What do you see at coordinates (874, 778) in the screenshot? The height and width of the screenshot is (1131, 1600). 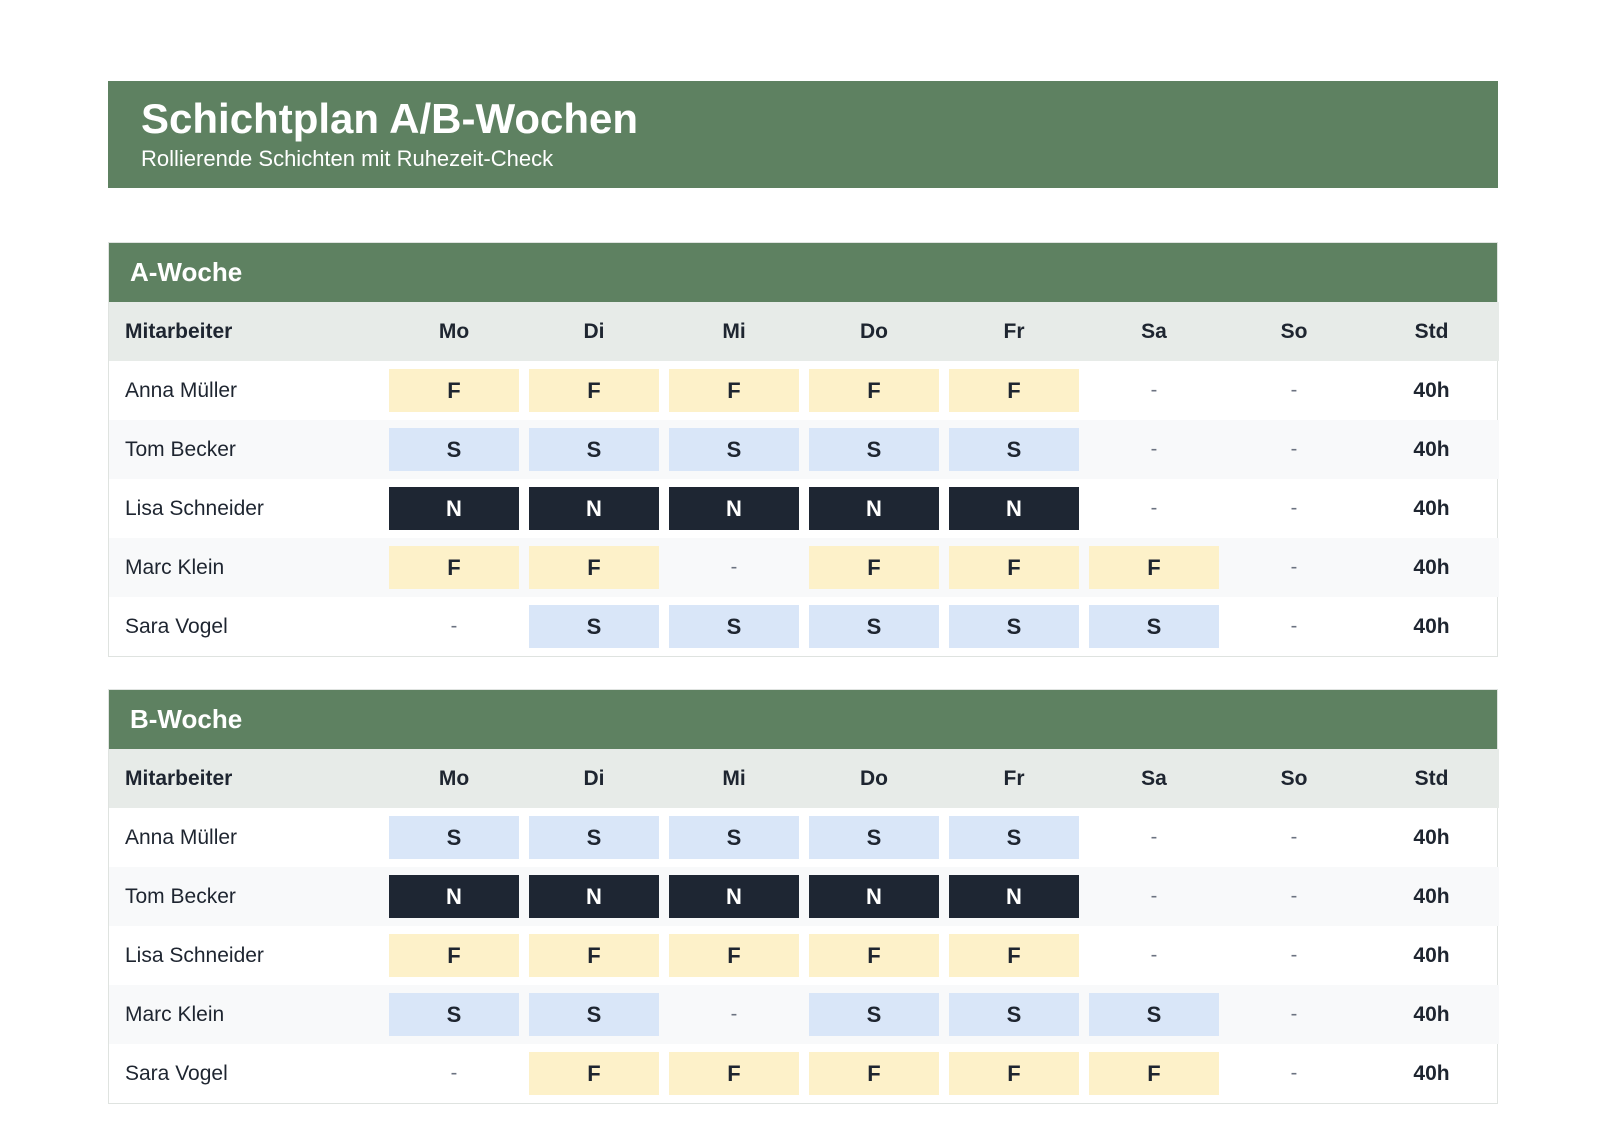 I see `column-header: Do` at bounding box center [874, 778].